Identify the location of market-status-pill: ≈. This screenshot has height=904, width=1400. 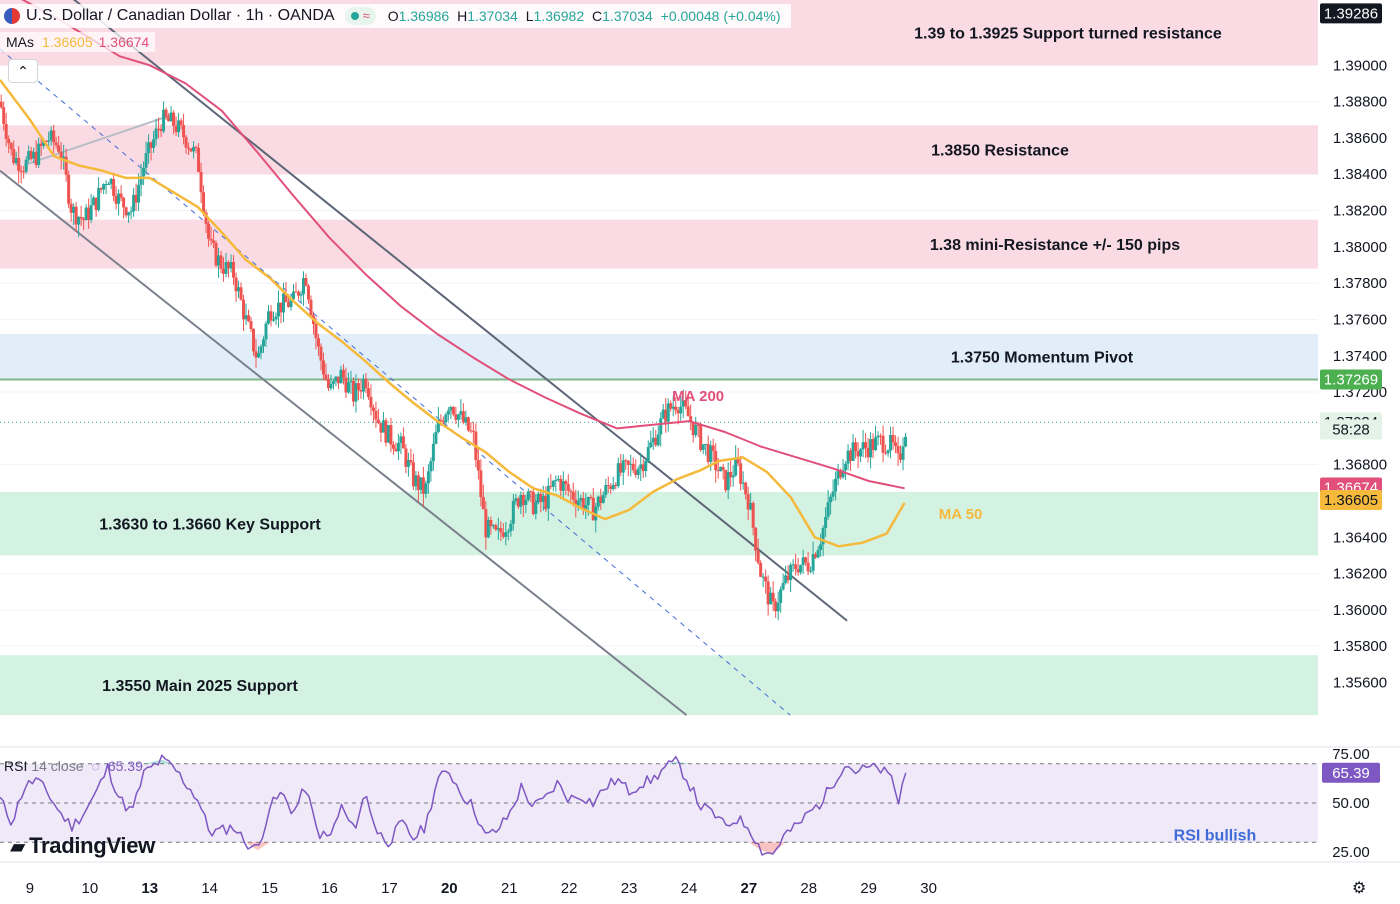
(360, 16).